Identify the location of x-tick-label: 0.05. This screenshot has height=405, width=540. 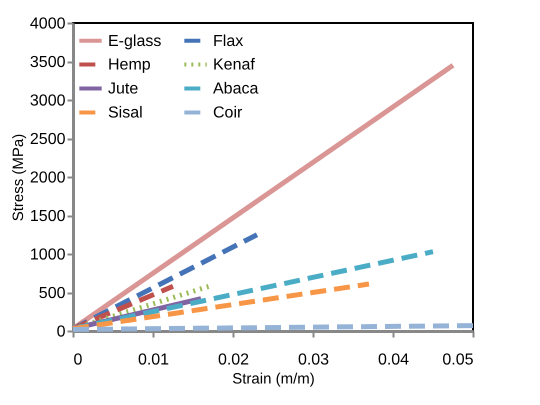
(458, 360).